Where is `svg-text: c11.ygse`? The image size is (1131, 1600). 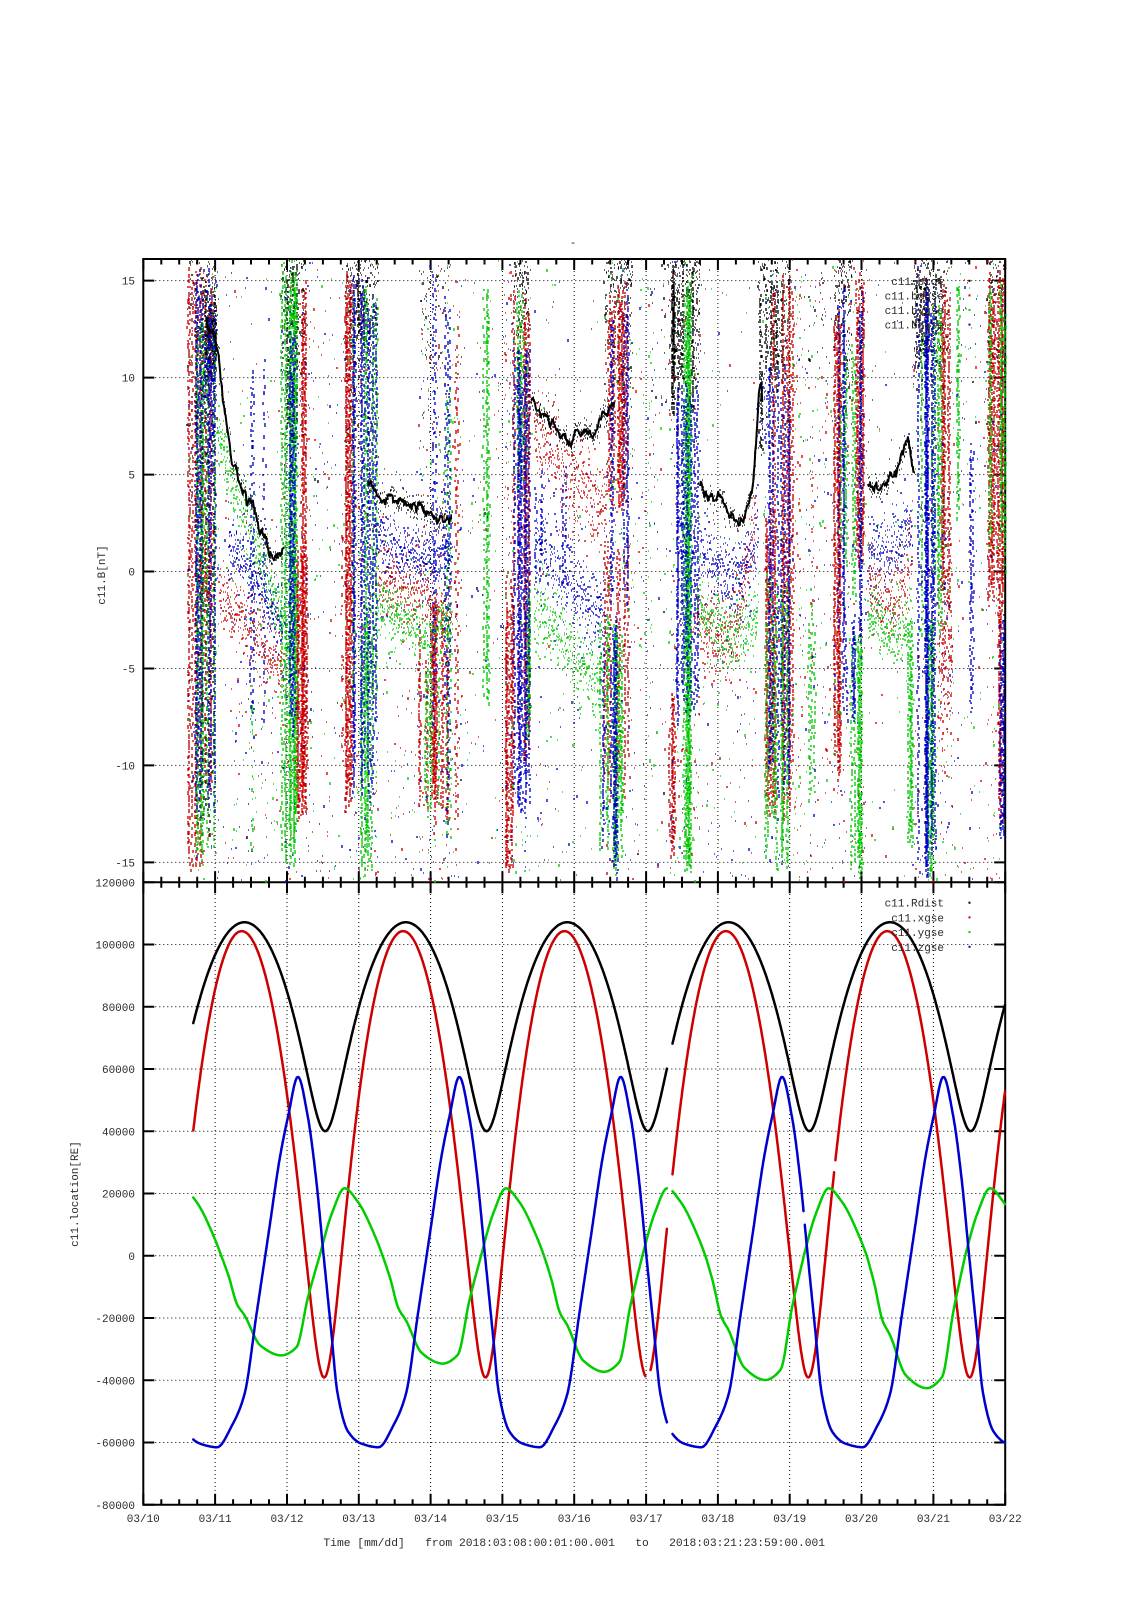 svg-text: c11.ygse is located at coordinates (917, 934).